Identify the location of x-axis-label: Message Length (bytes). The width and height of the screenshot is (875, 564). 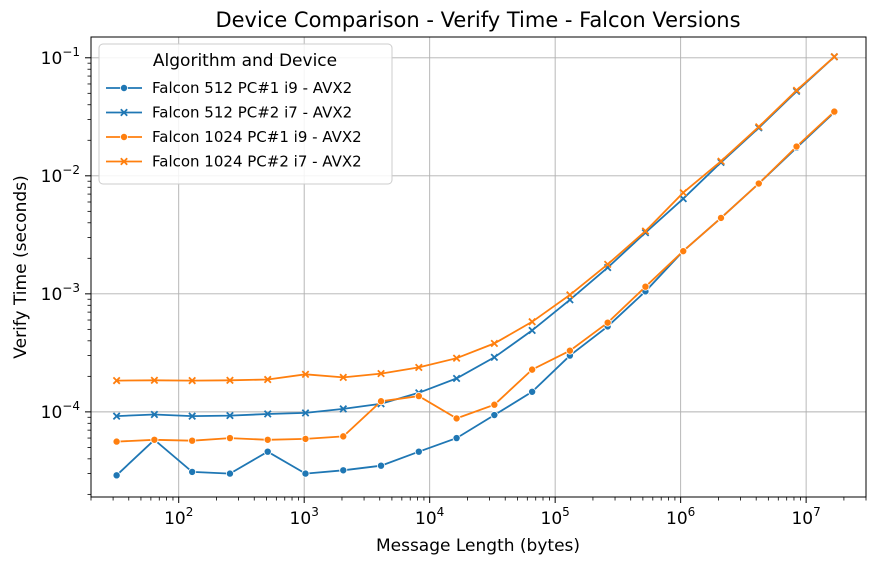
(478, 546).